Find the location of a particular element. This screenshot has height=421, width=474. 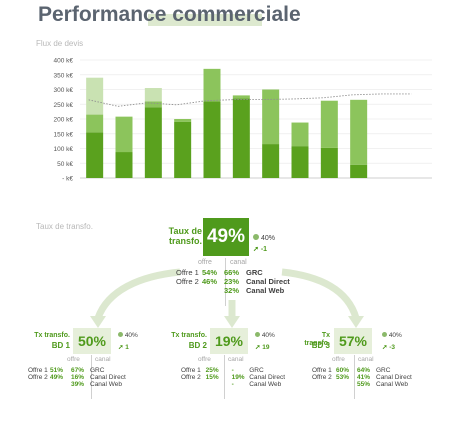

page-title: Performance commerciale is located at coordinates (169, 14).